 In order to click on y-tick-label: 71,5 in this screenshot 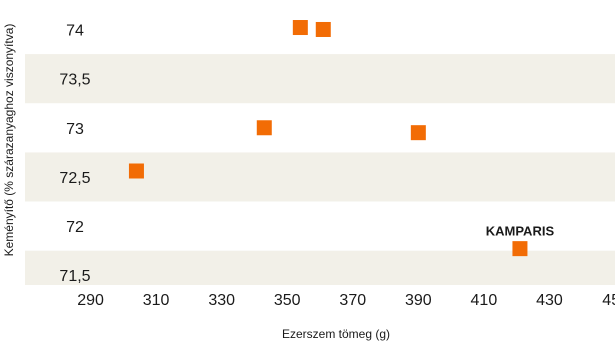, I will do `click(74, 276)`.